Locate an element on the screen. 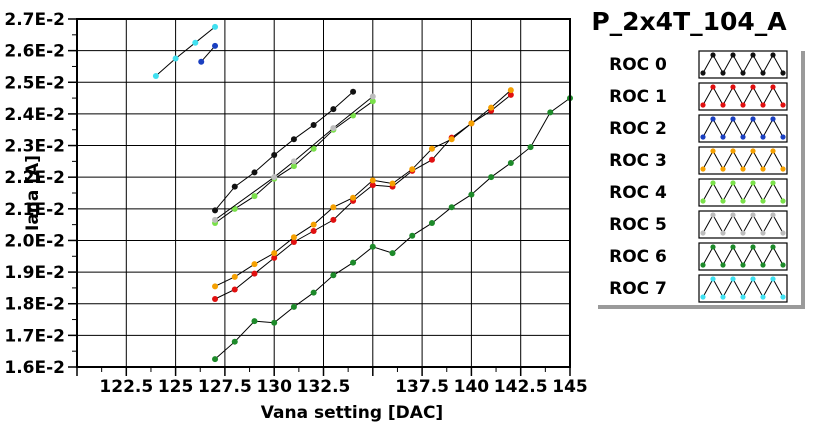 This screenshot has width=815, height=430. legend-label: ROC 1 is located at coordinates (638, 97).